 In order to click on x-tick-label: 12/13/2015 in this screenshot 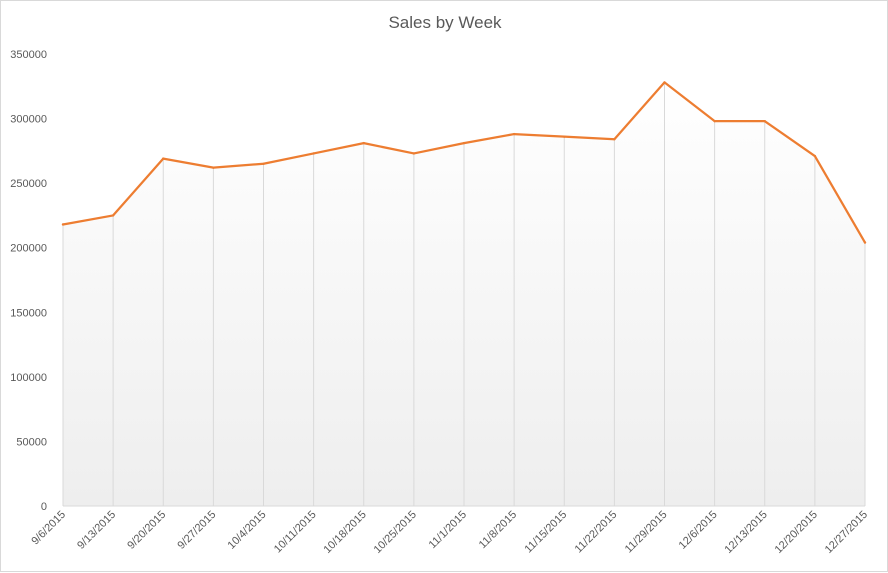, I will do `click(745, 532)`.